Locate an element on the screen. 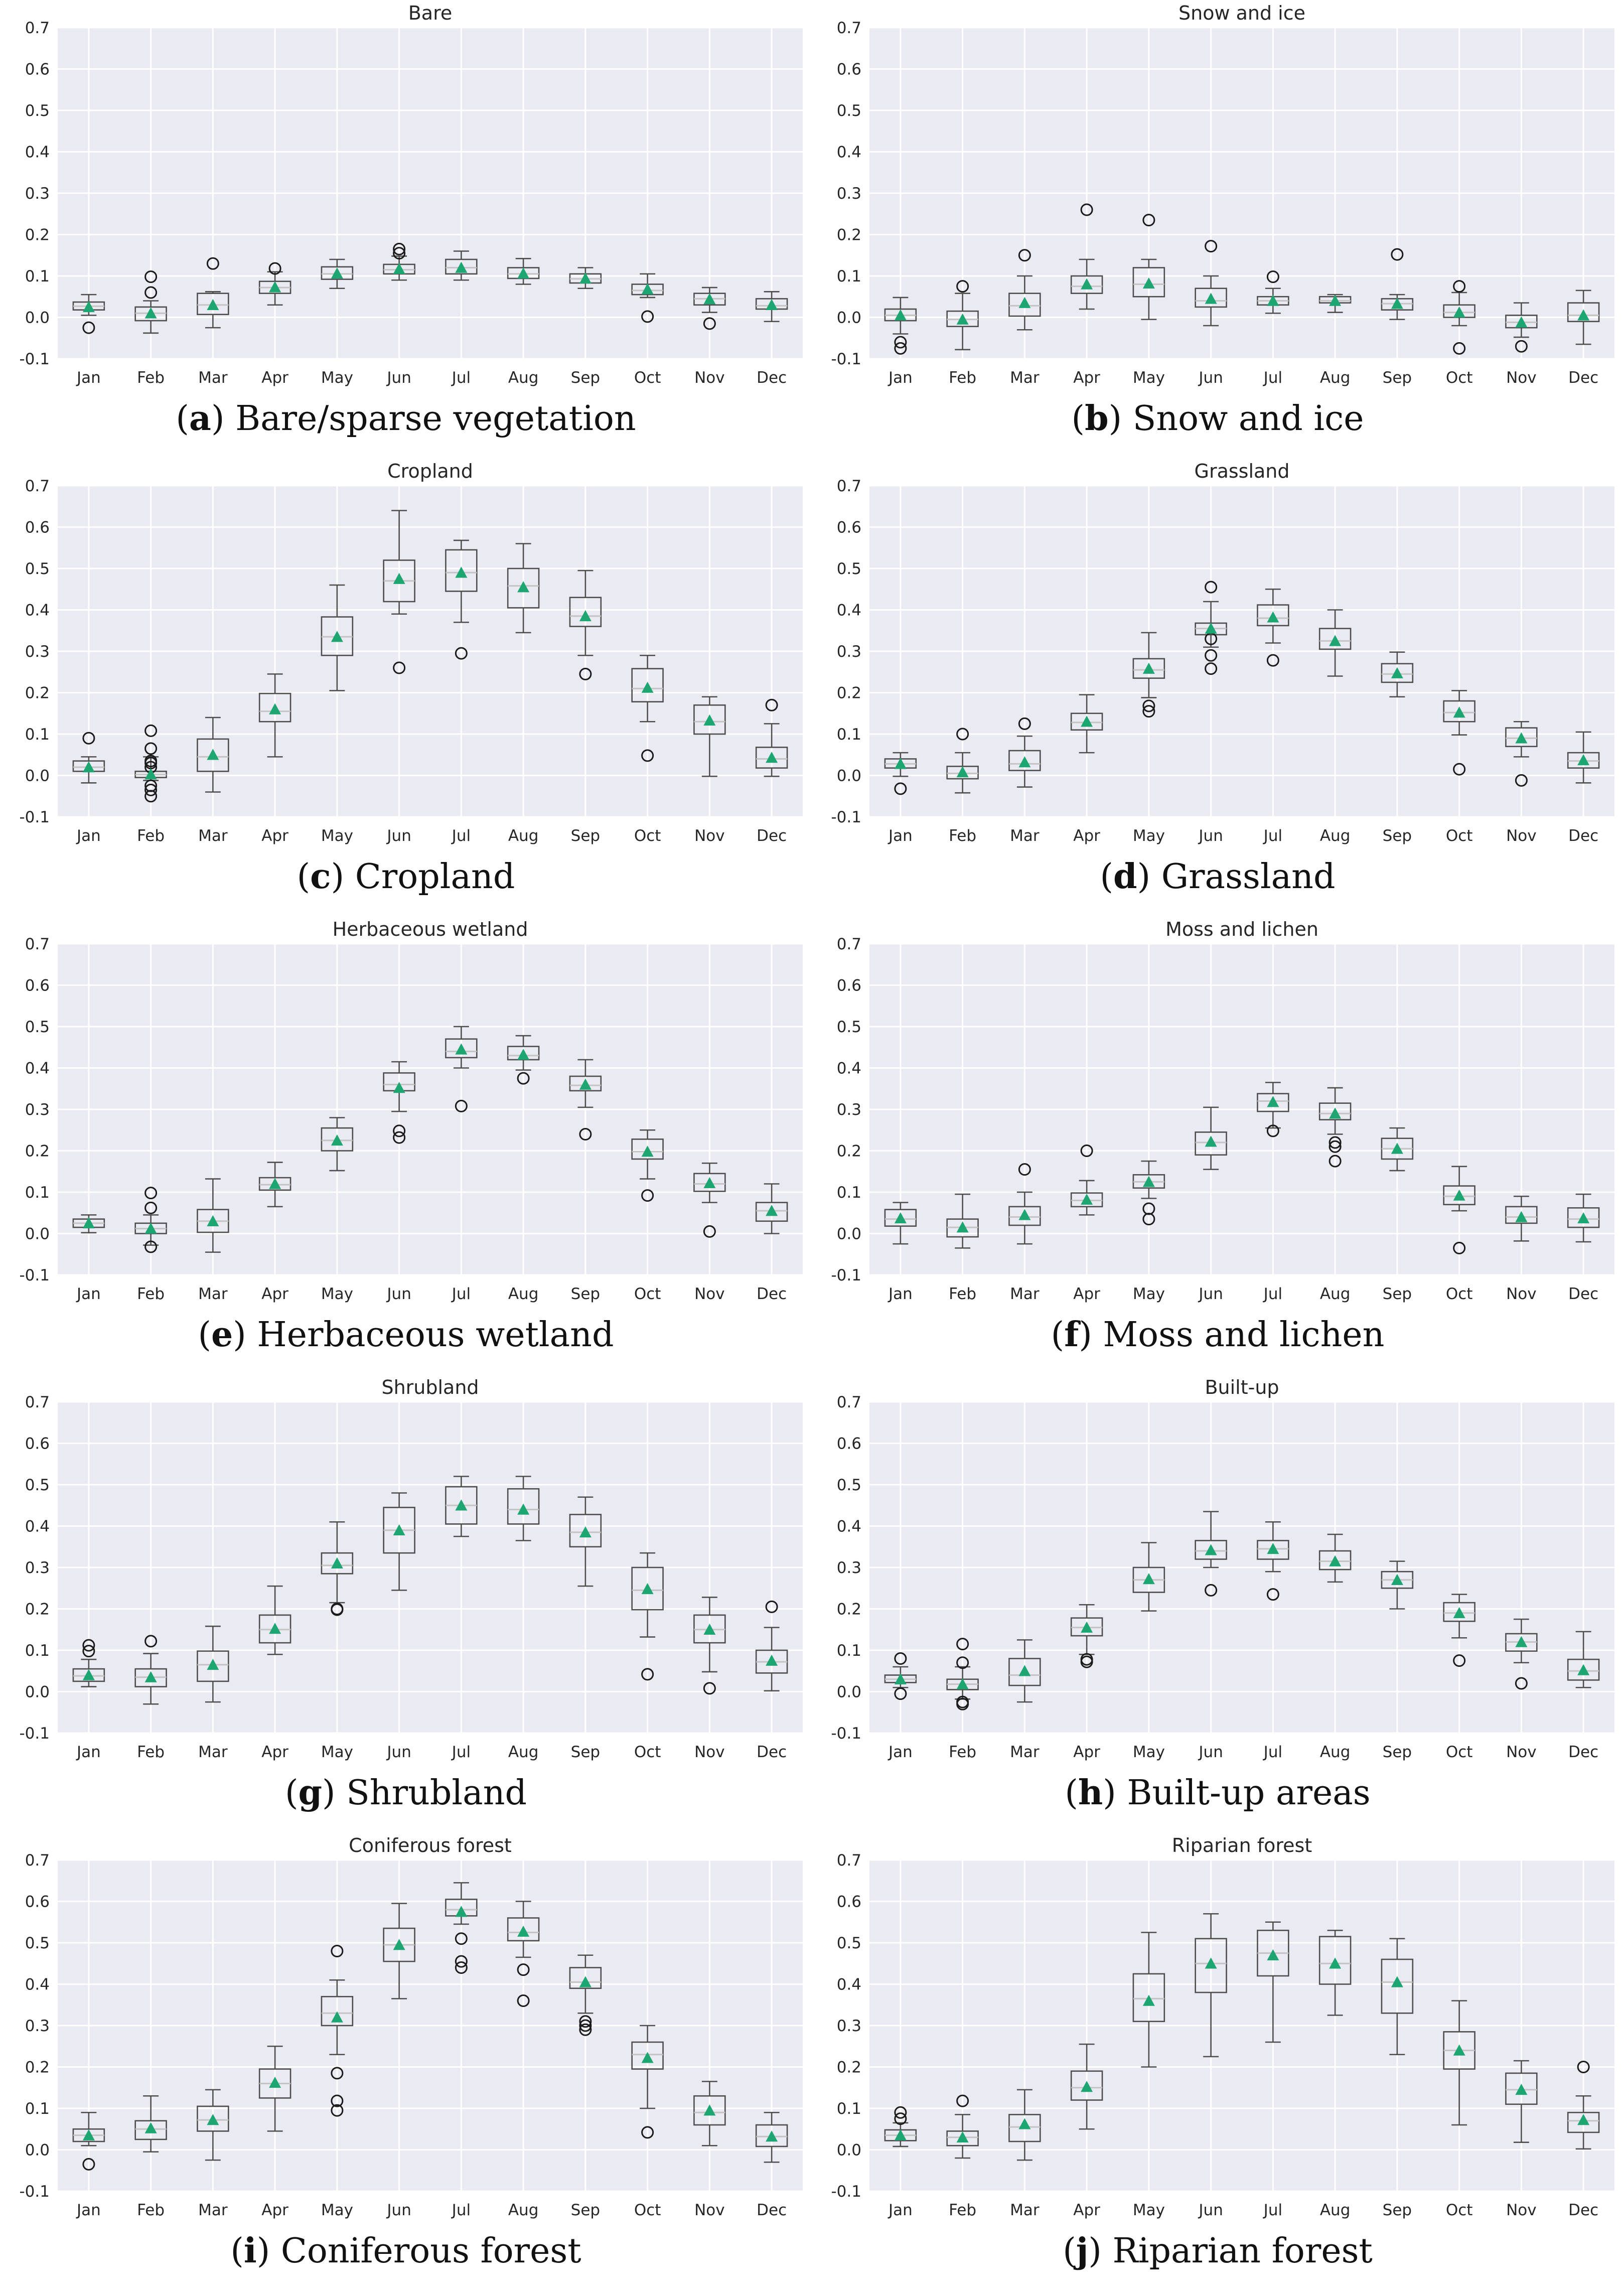  y-tick-label: 0.2 is located at coordinates (37, 693).